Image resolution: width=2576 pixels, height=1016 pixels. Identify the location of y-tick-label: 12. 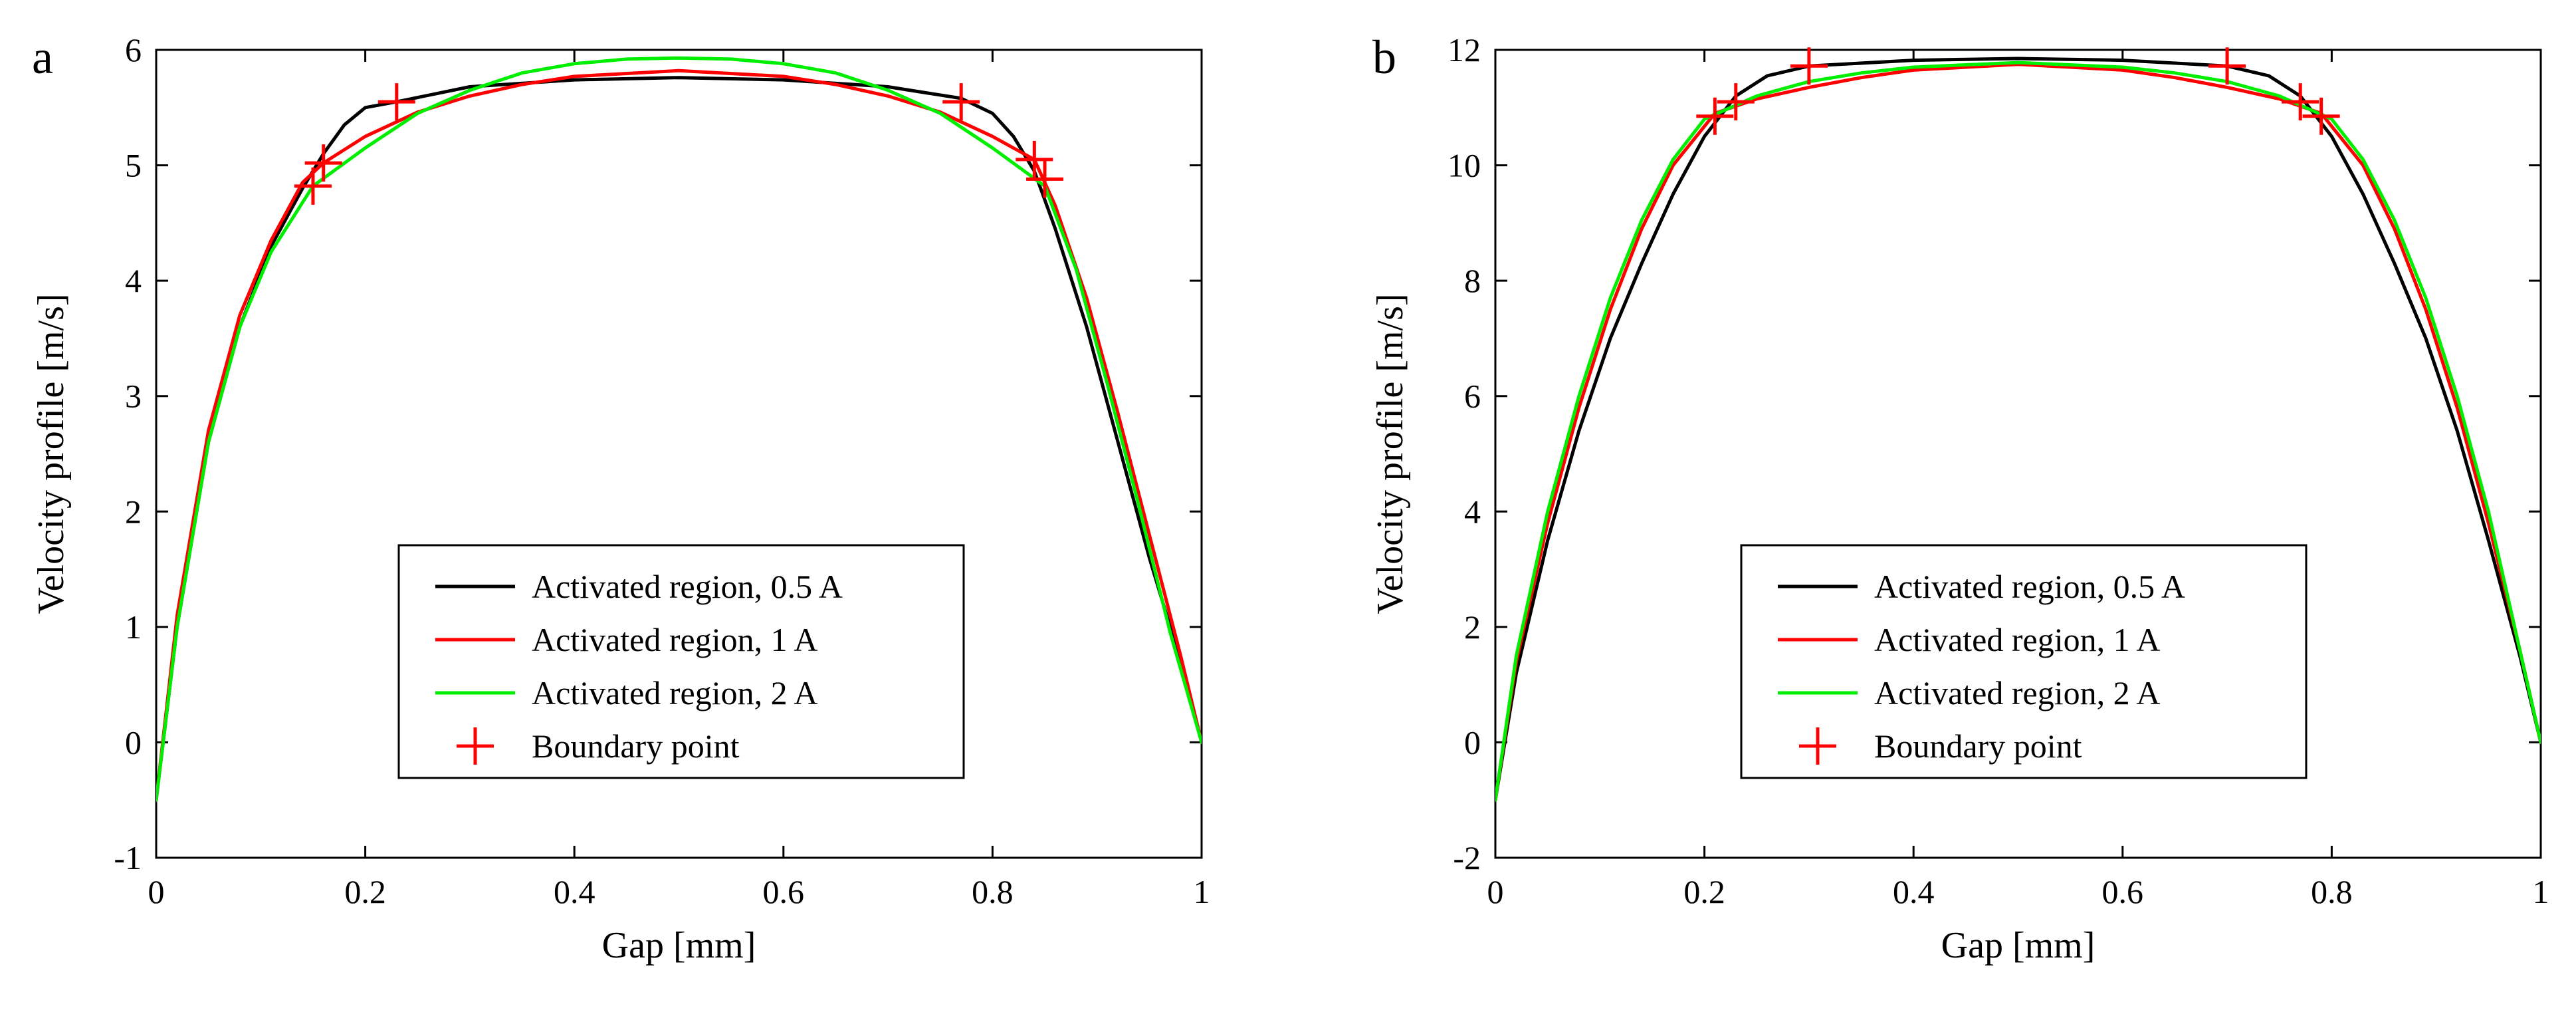
(1464, 49).